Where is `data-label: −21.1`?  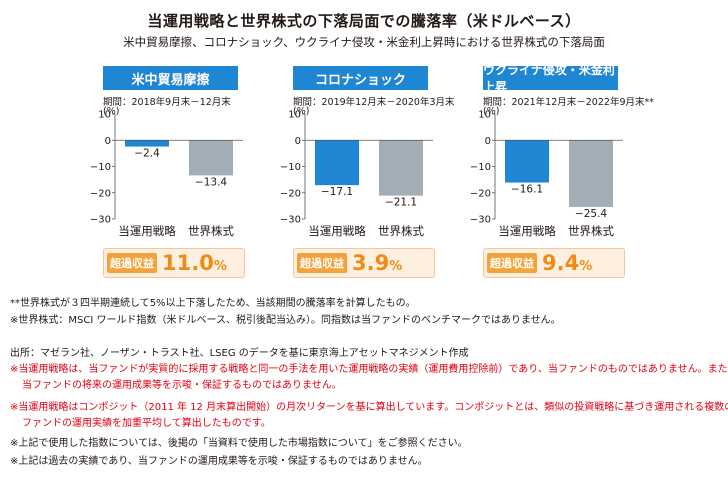 data-label: −21.1 is located at coordinates (401, 203).